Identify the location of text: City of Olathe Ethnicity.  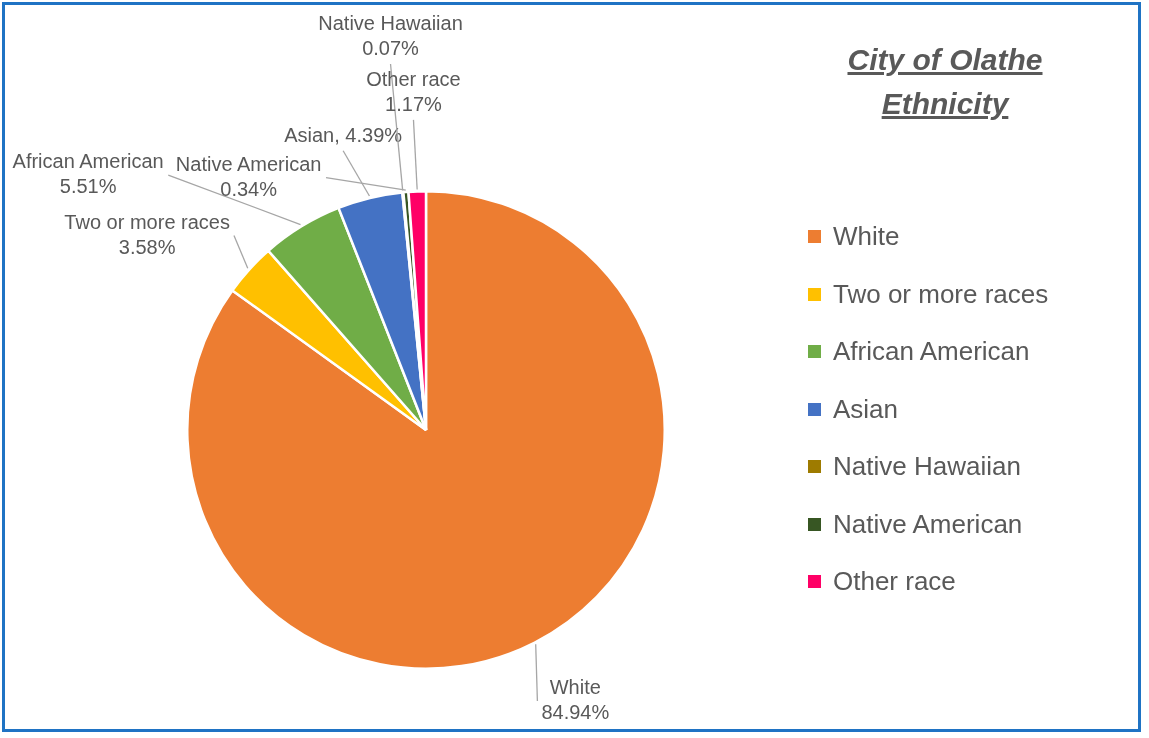
(945, 82).